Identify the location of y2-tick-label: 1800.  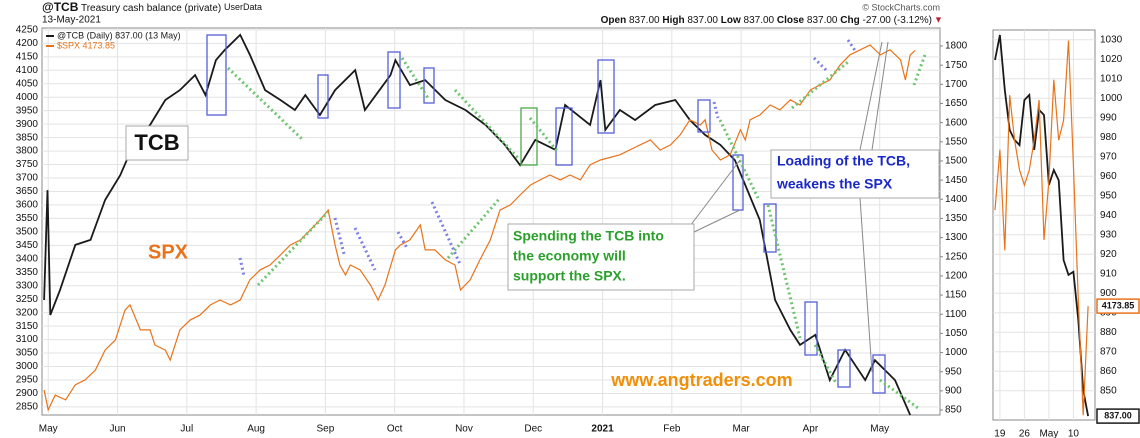
(956, 46).